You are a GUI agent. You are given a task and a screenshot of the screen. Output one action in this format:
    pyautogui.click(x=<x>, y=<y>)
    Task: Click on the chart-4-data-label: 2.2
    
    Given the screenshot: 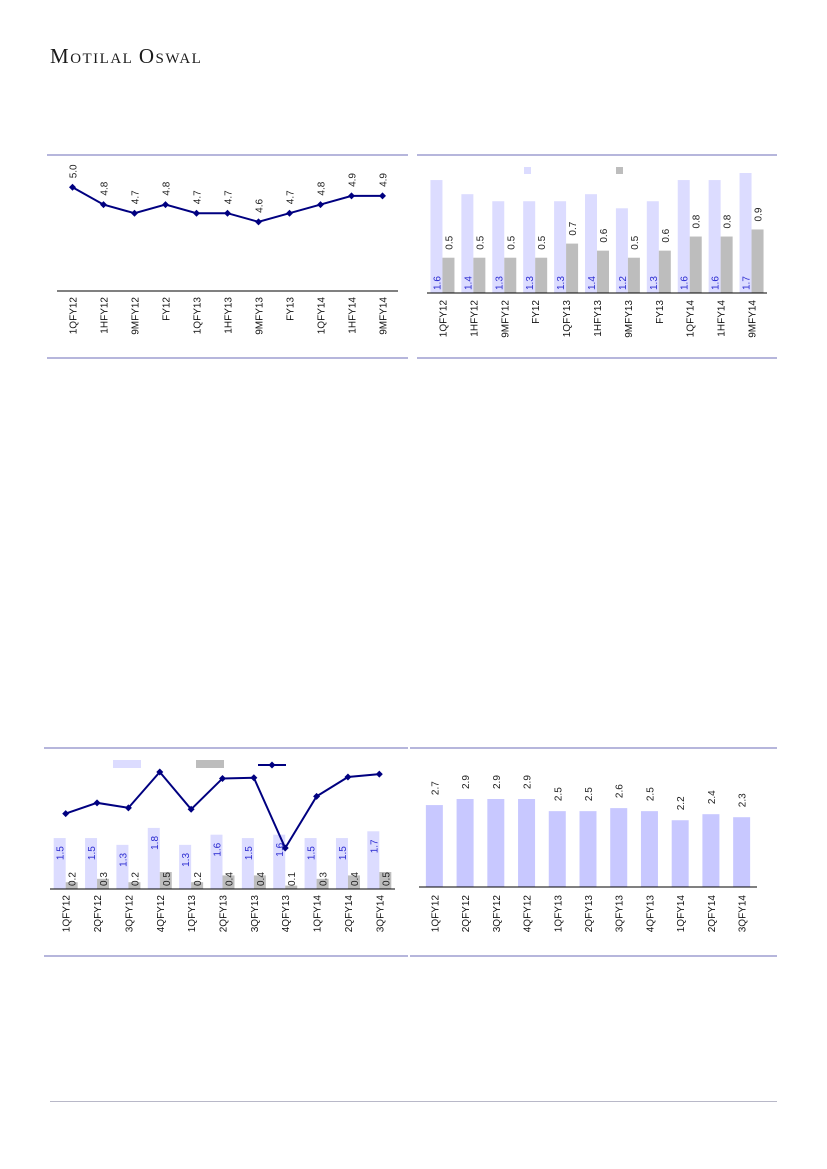 What is the action you would take?
    pyautogui.click(x=681, y=803)
    